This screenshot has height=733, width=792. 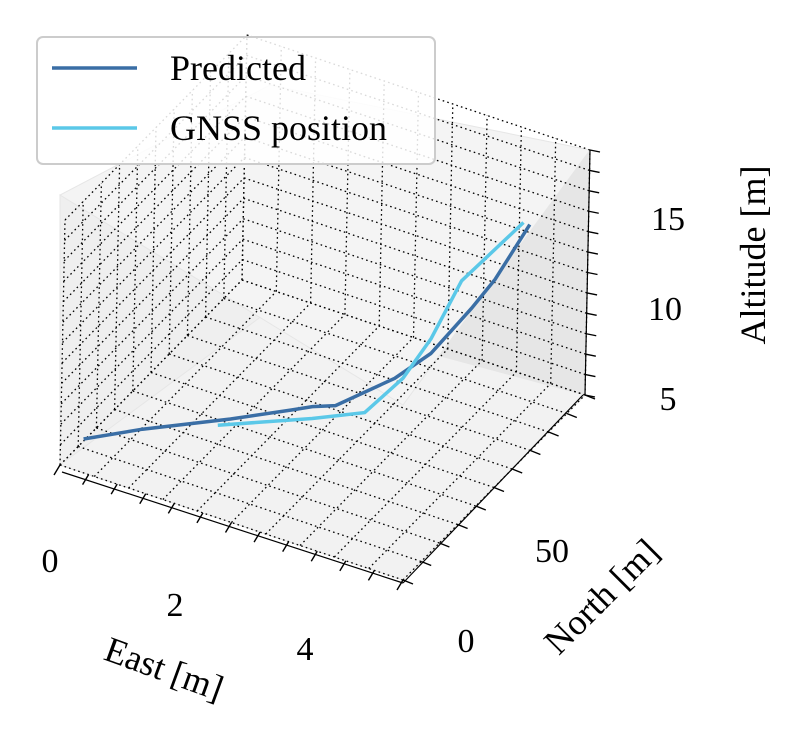 What do you see at coordinates (753, 255) in the screenshot?
I see `altitude-axis-label: Altitude [m]` at bounding box center [753, 255].